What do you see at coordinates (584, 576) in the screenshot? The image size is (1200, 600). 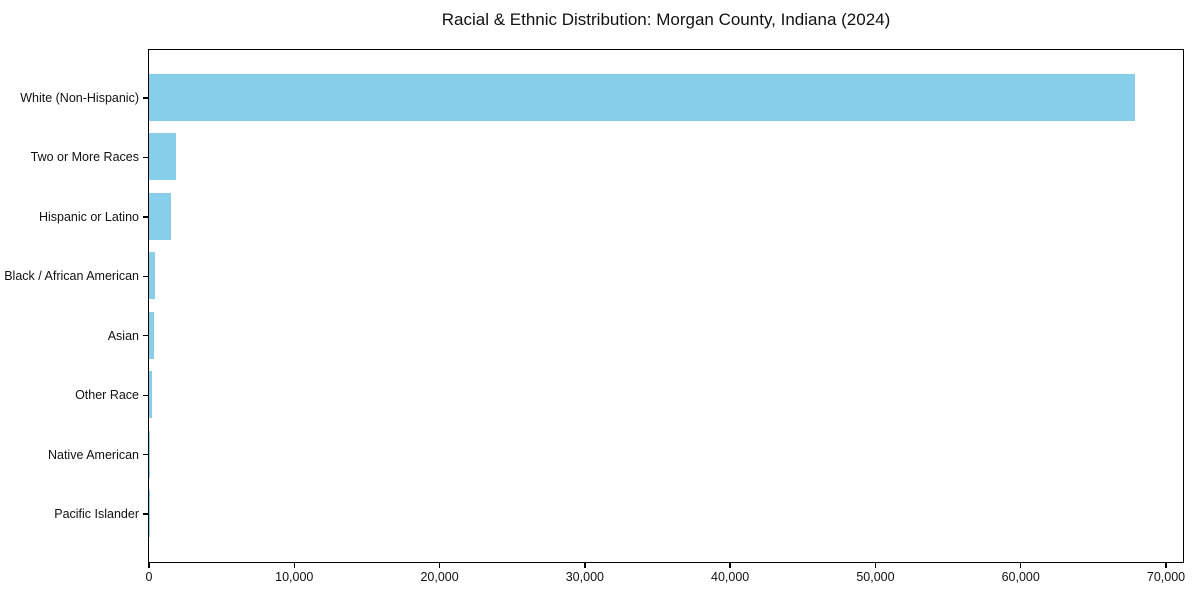 I see `x-tick-label: 30,000` at bounding box center [584, 576].